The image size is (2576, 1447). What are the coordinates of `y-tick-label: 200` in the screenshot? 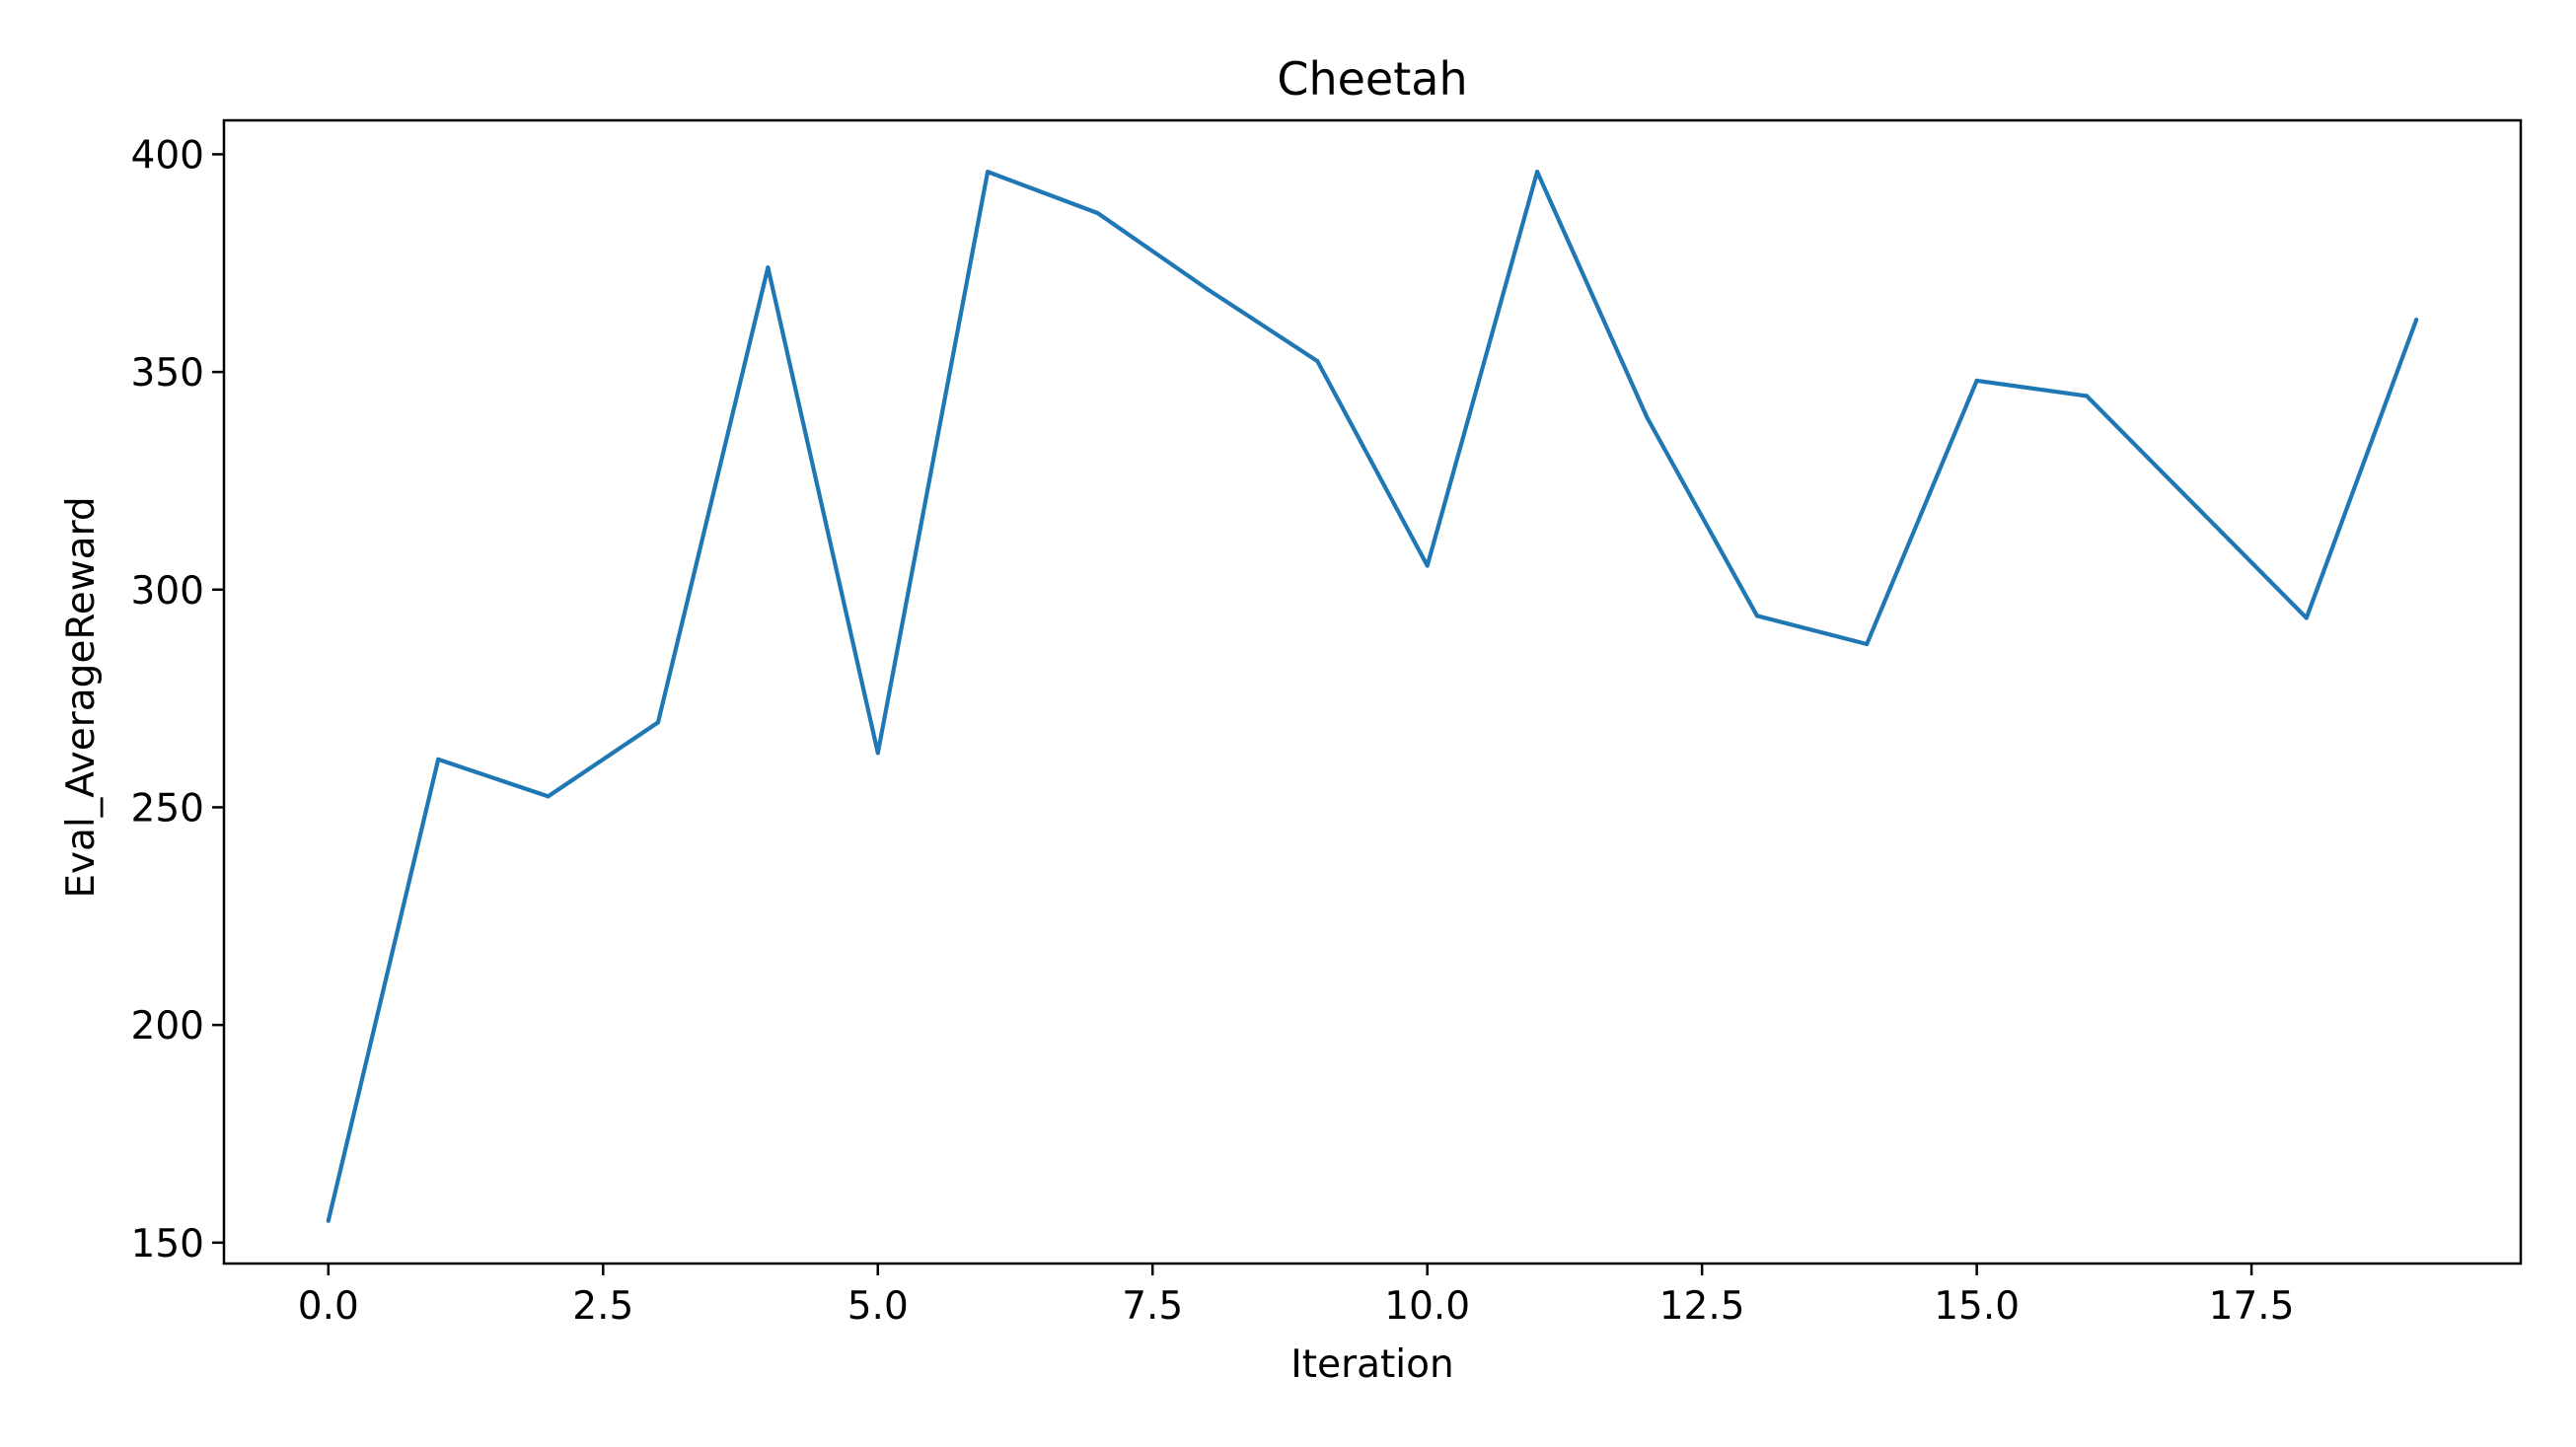 It's located at (167, 1026).